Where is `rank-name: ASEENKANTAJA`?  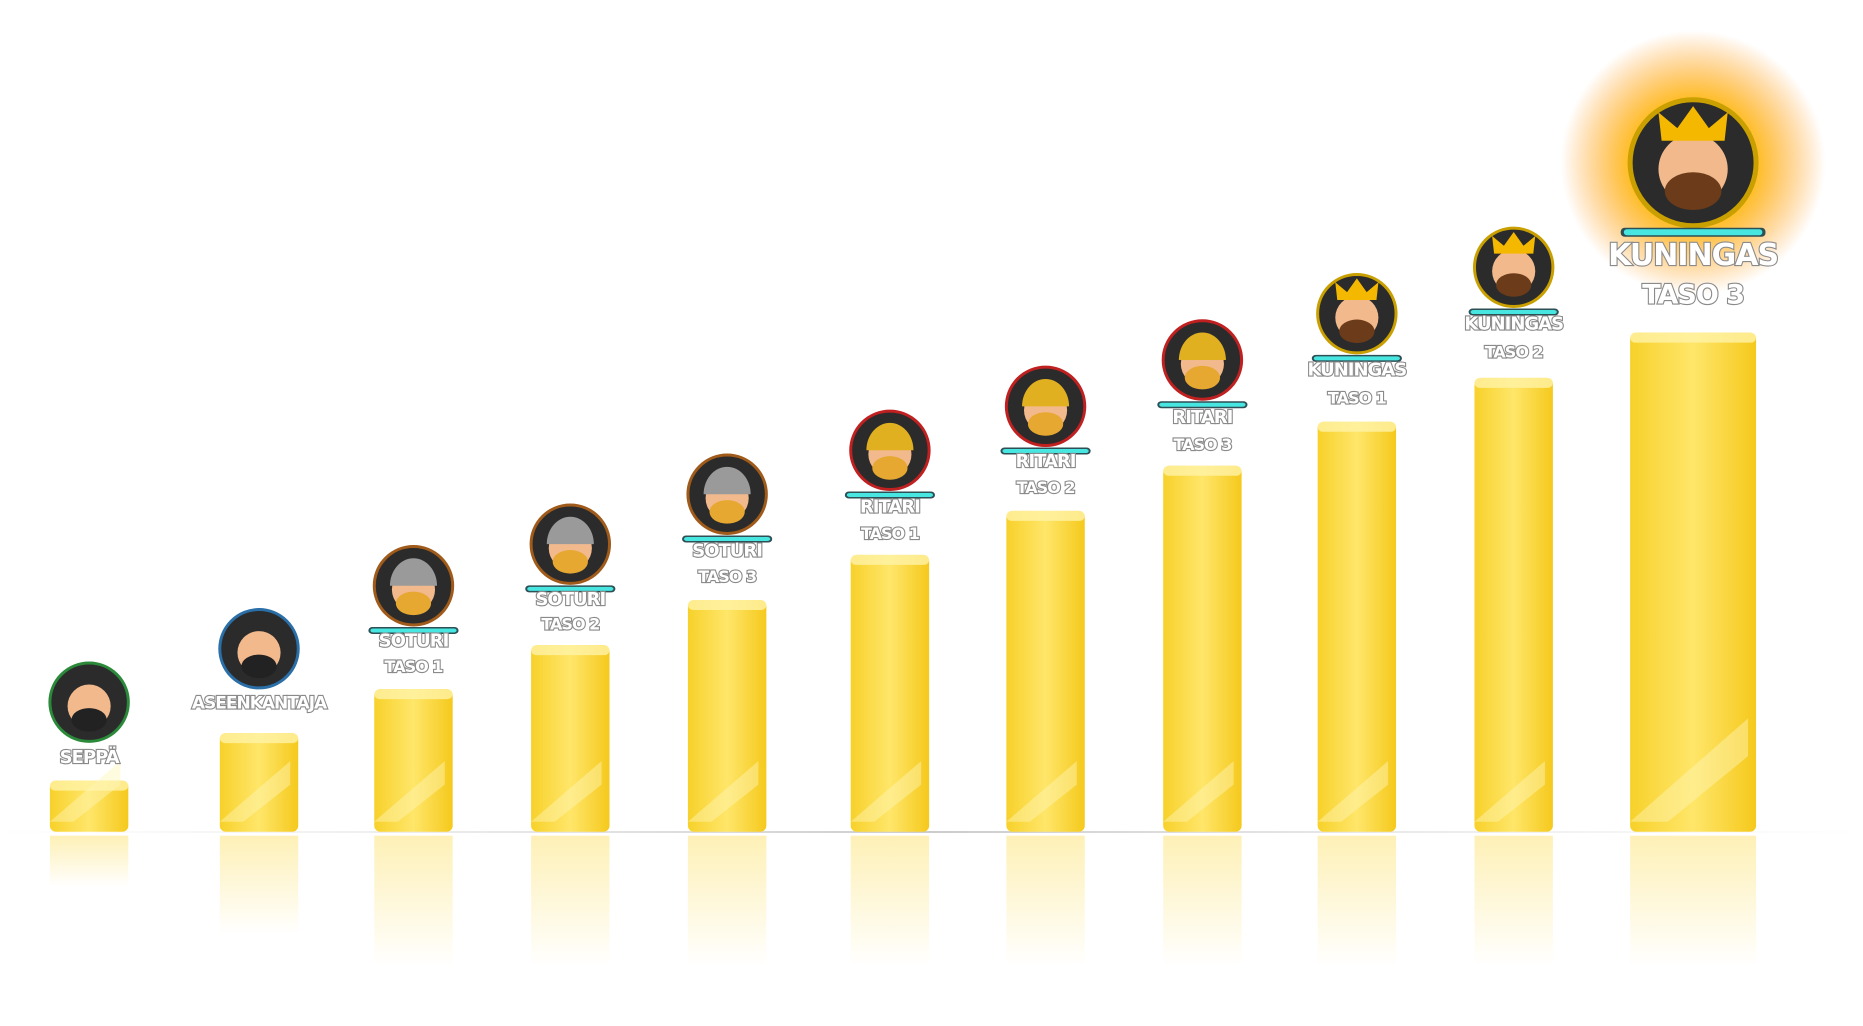
rank-name: ASEENKANTAJA is located at coordinates (260, 703).